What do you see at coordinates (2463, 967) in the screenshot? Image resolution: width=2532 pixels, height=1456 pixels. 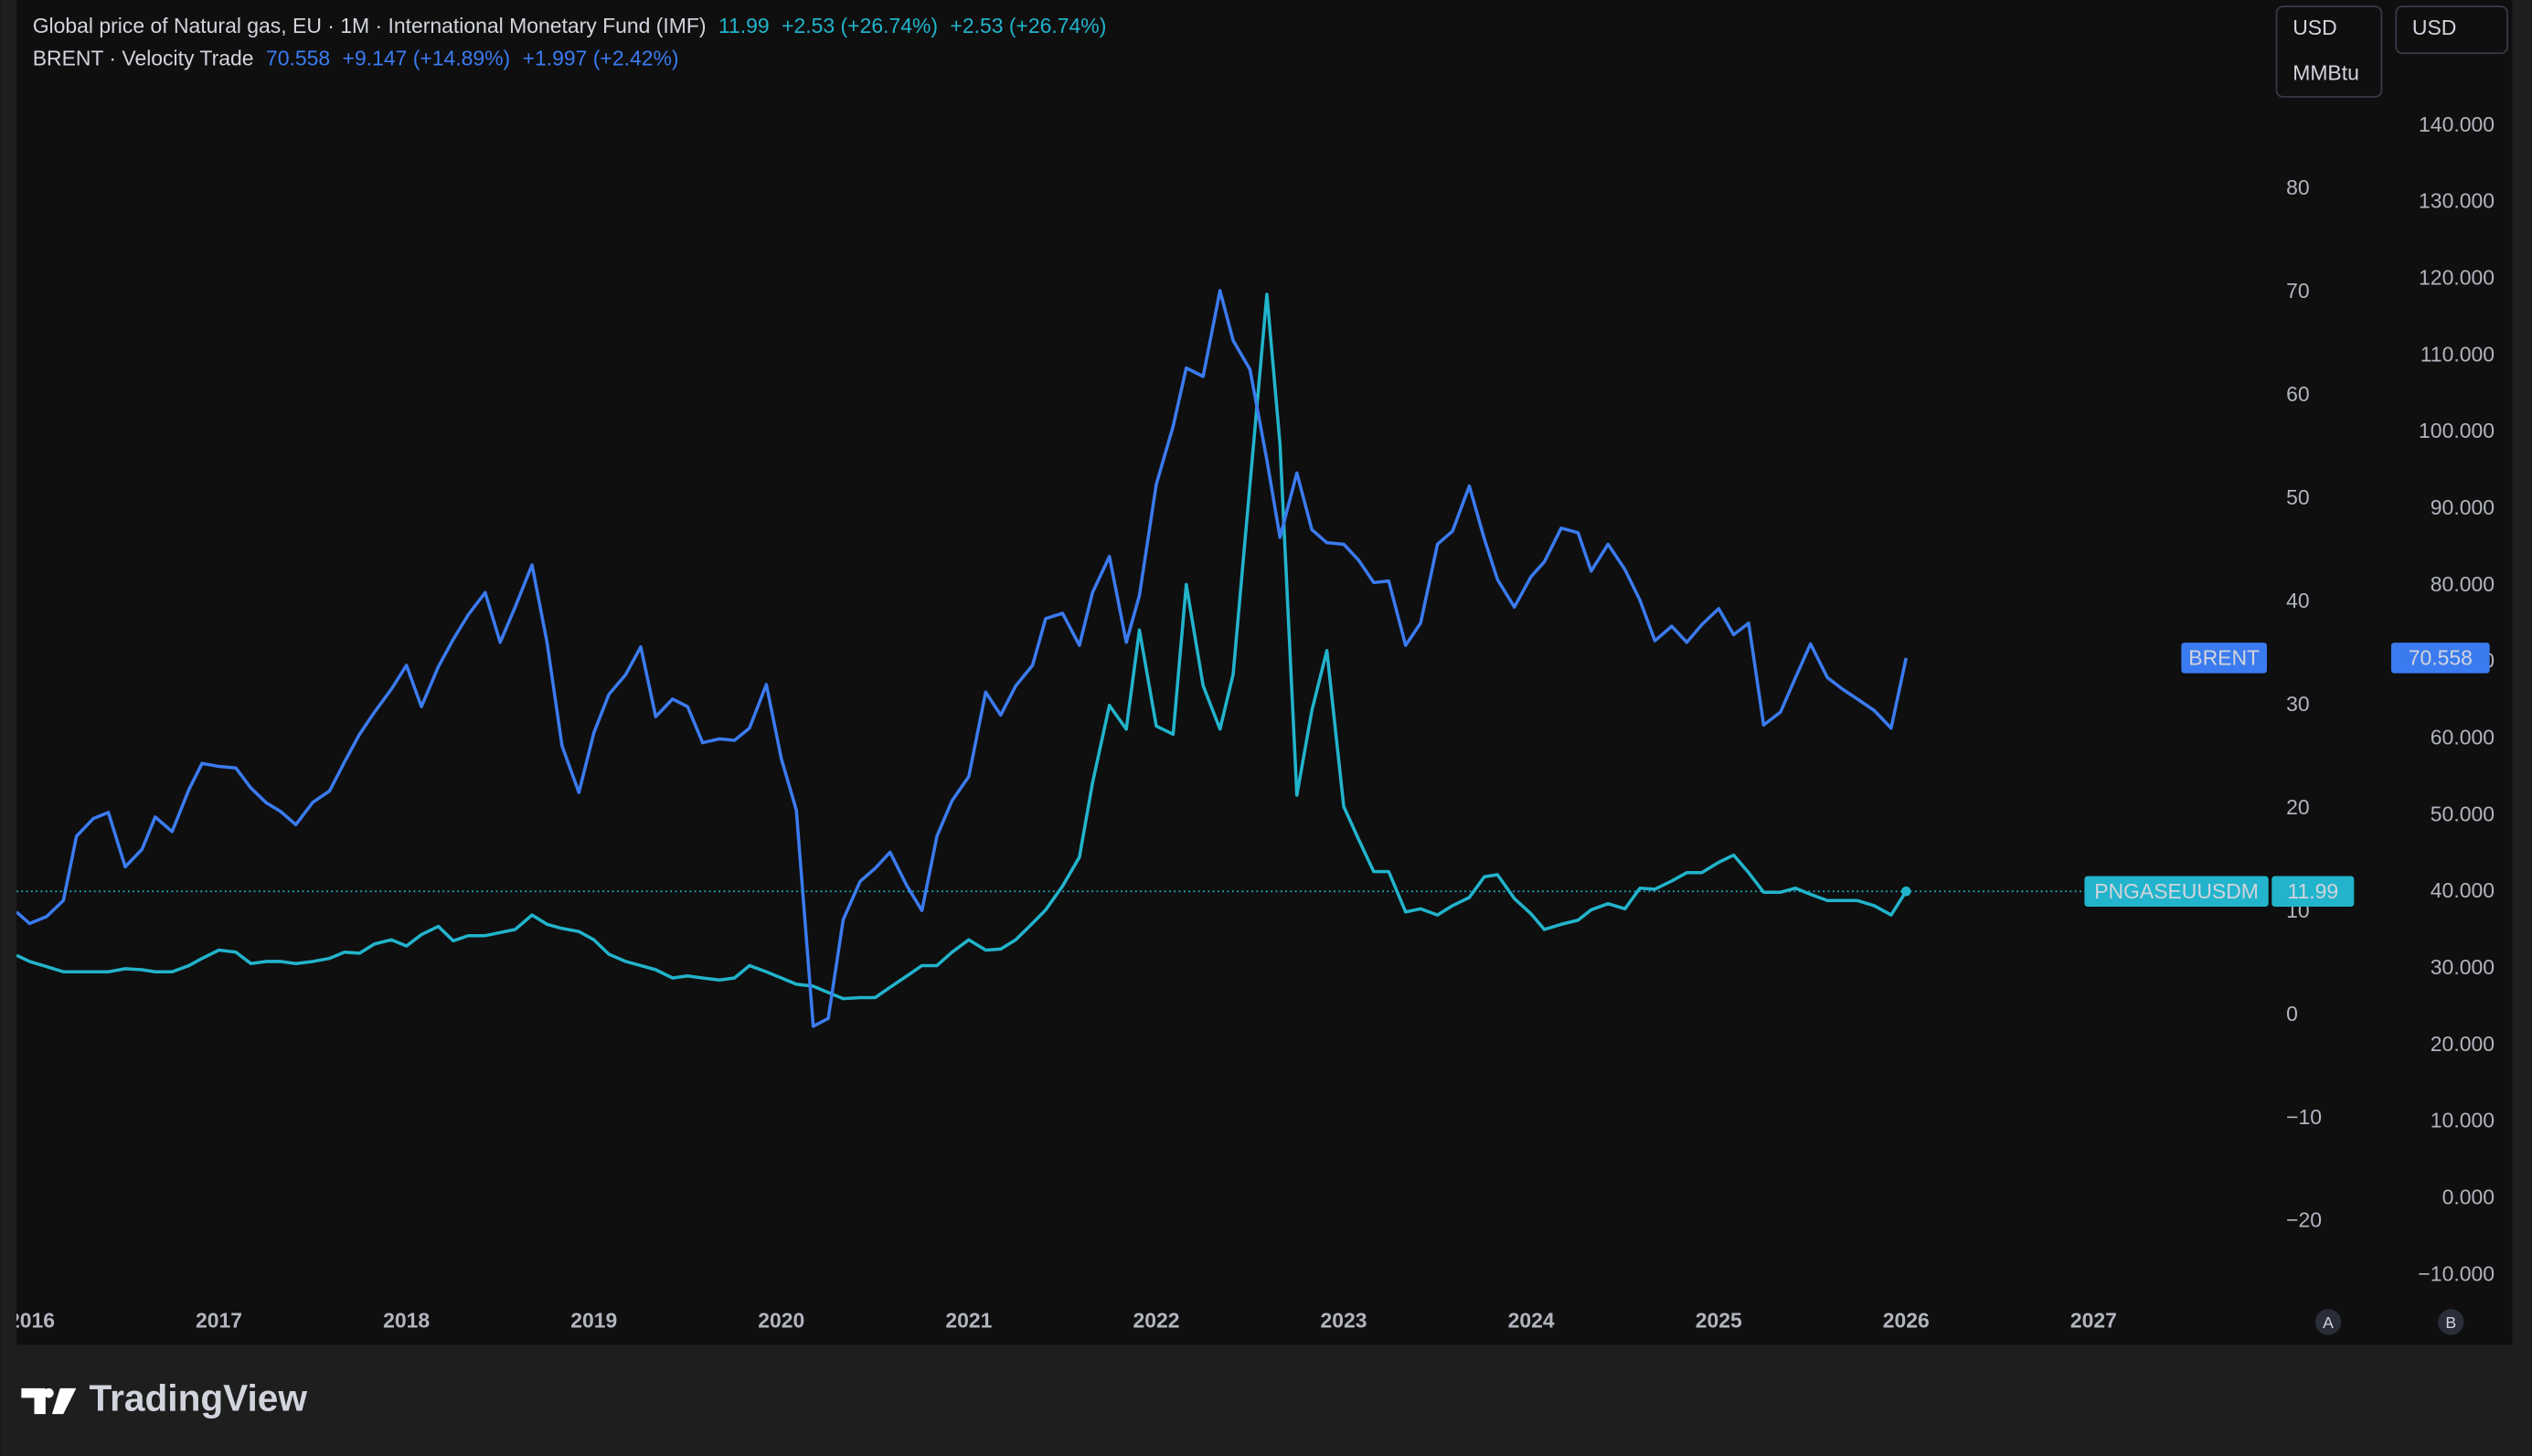 I see `y2-tick-label: 30.000` at bounding box center [2463, 967].